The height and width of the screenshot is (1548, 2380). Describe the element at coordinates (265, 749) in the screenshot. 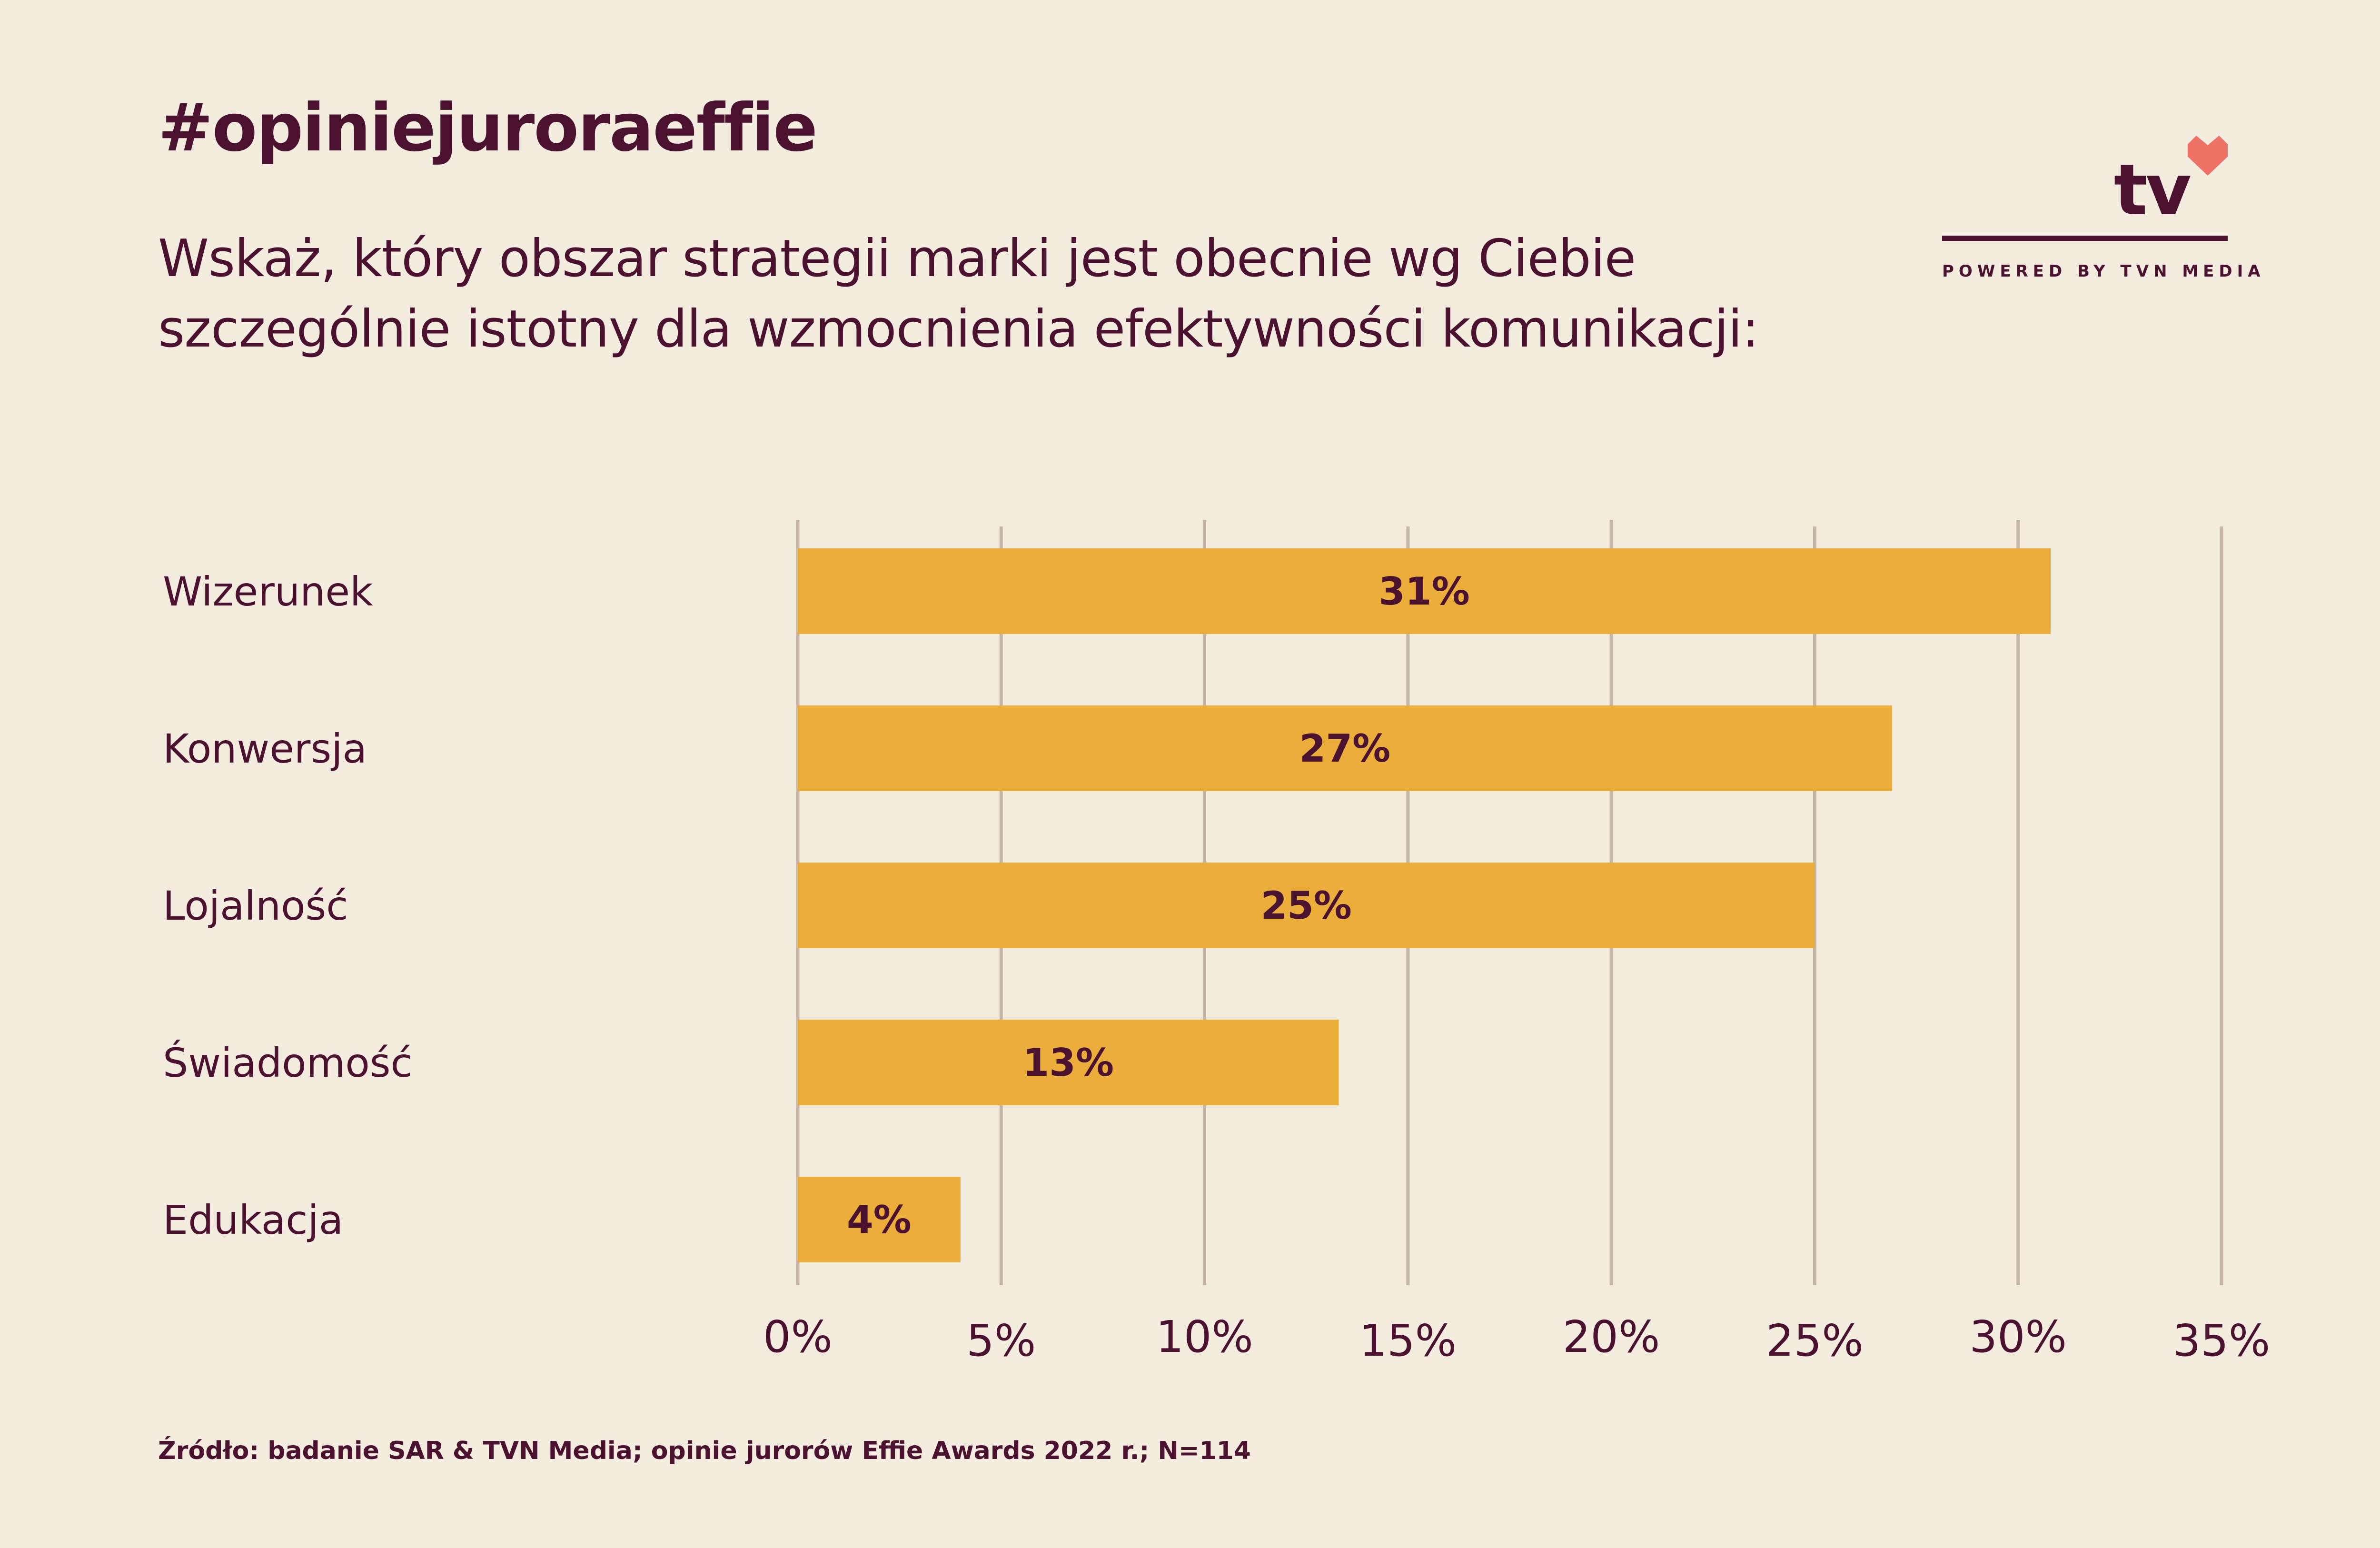

I see `category-label: Konwersja` at that location.